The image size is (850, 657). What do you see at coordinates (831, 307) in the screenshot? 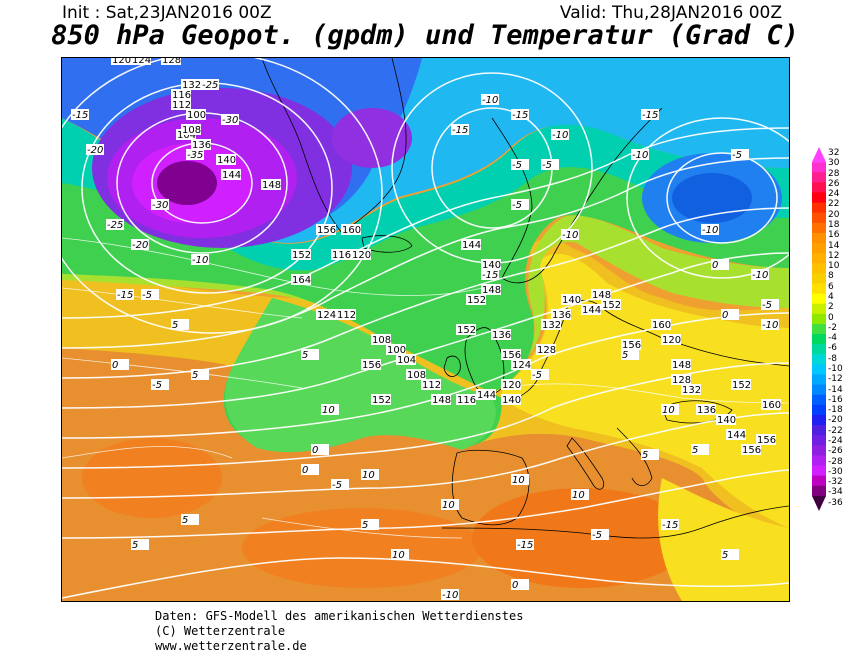
I see `colorbar-tick-label: 2` at bounding box center [831, 307].